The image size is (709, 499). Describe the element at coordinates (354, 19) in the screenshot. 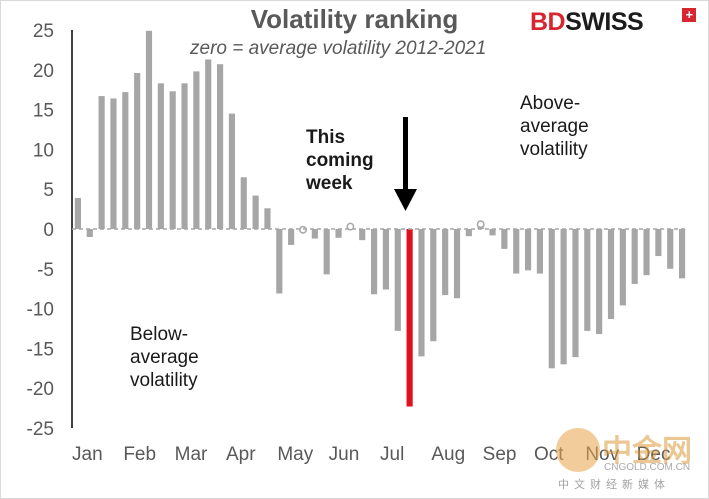

I see `chart-title: Volatility ranking` at that location.